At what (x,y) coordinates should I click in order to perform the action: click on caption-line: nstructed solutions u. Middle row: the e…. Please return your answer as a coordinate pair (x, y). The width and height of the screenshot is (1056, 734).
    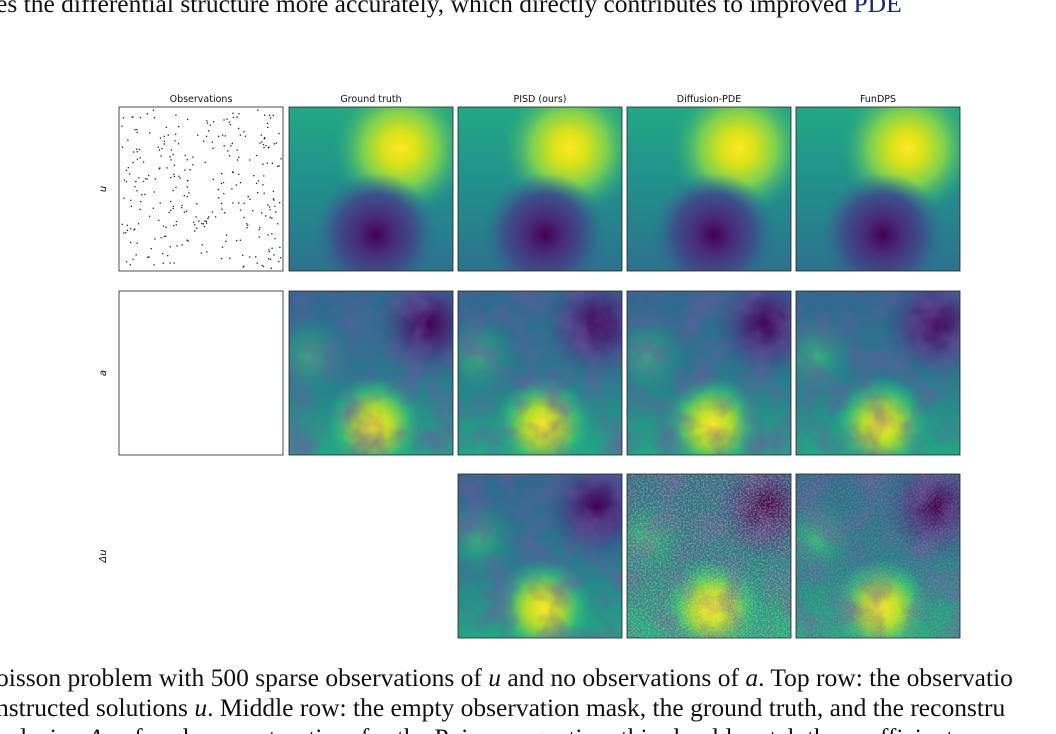
    Looking at the image, I should click on (502, 707).